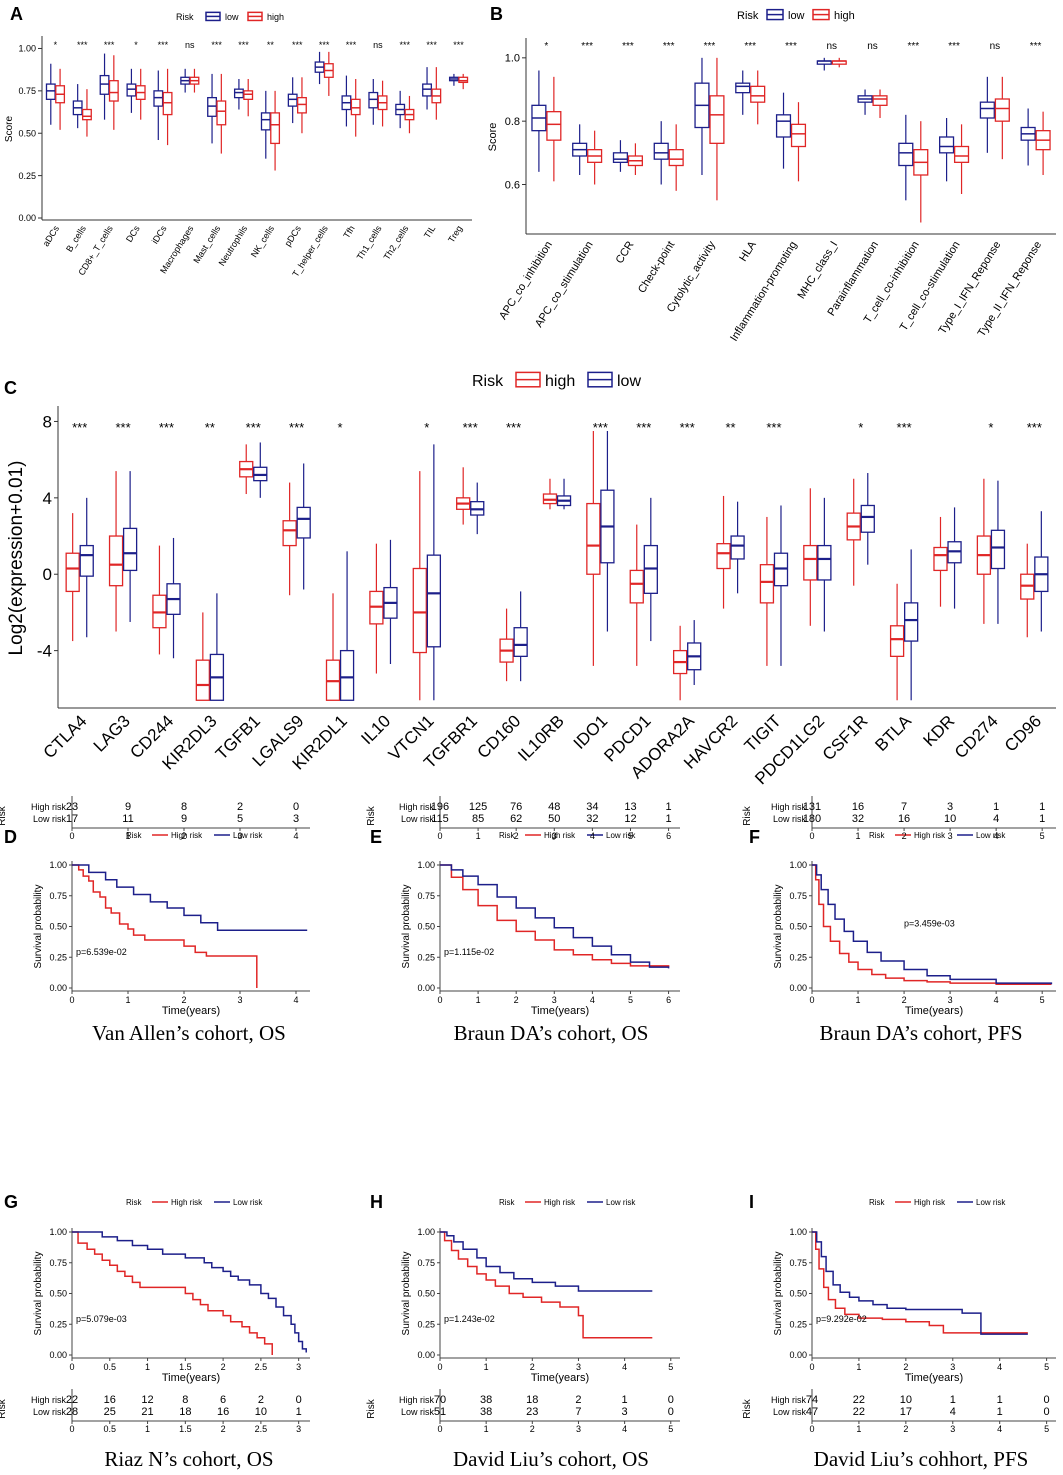  I want to click on box-low-cd274, so click(998, 552).